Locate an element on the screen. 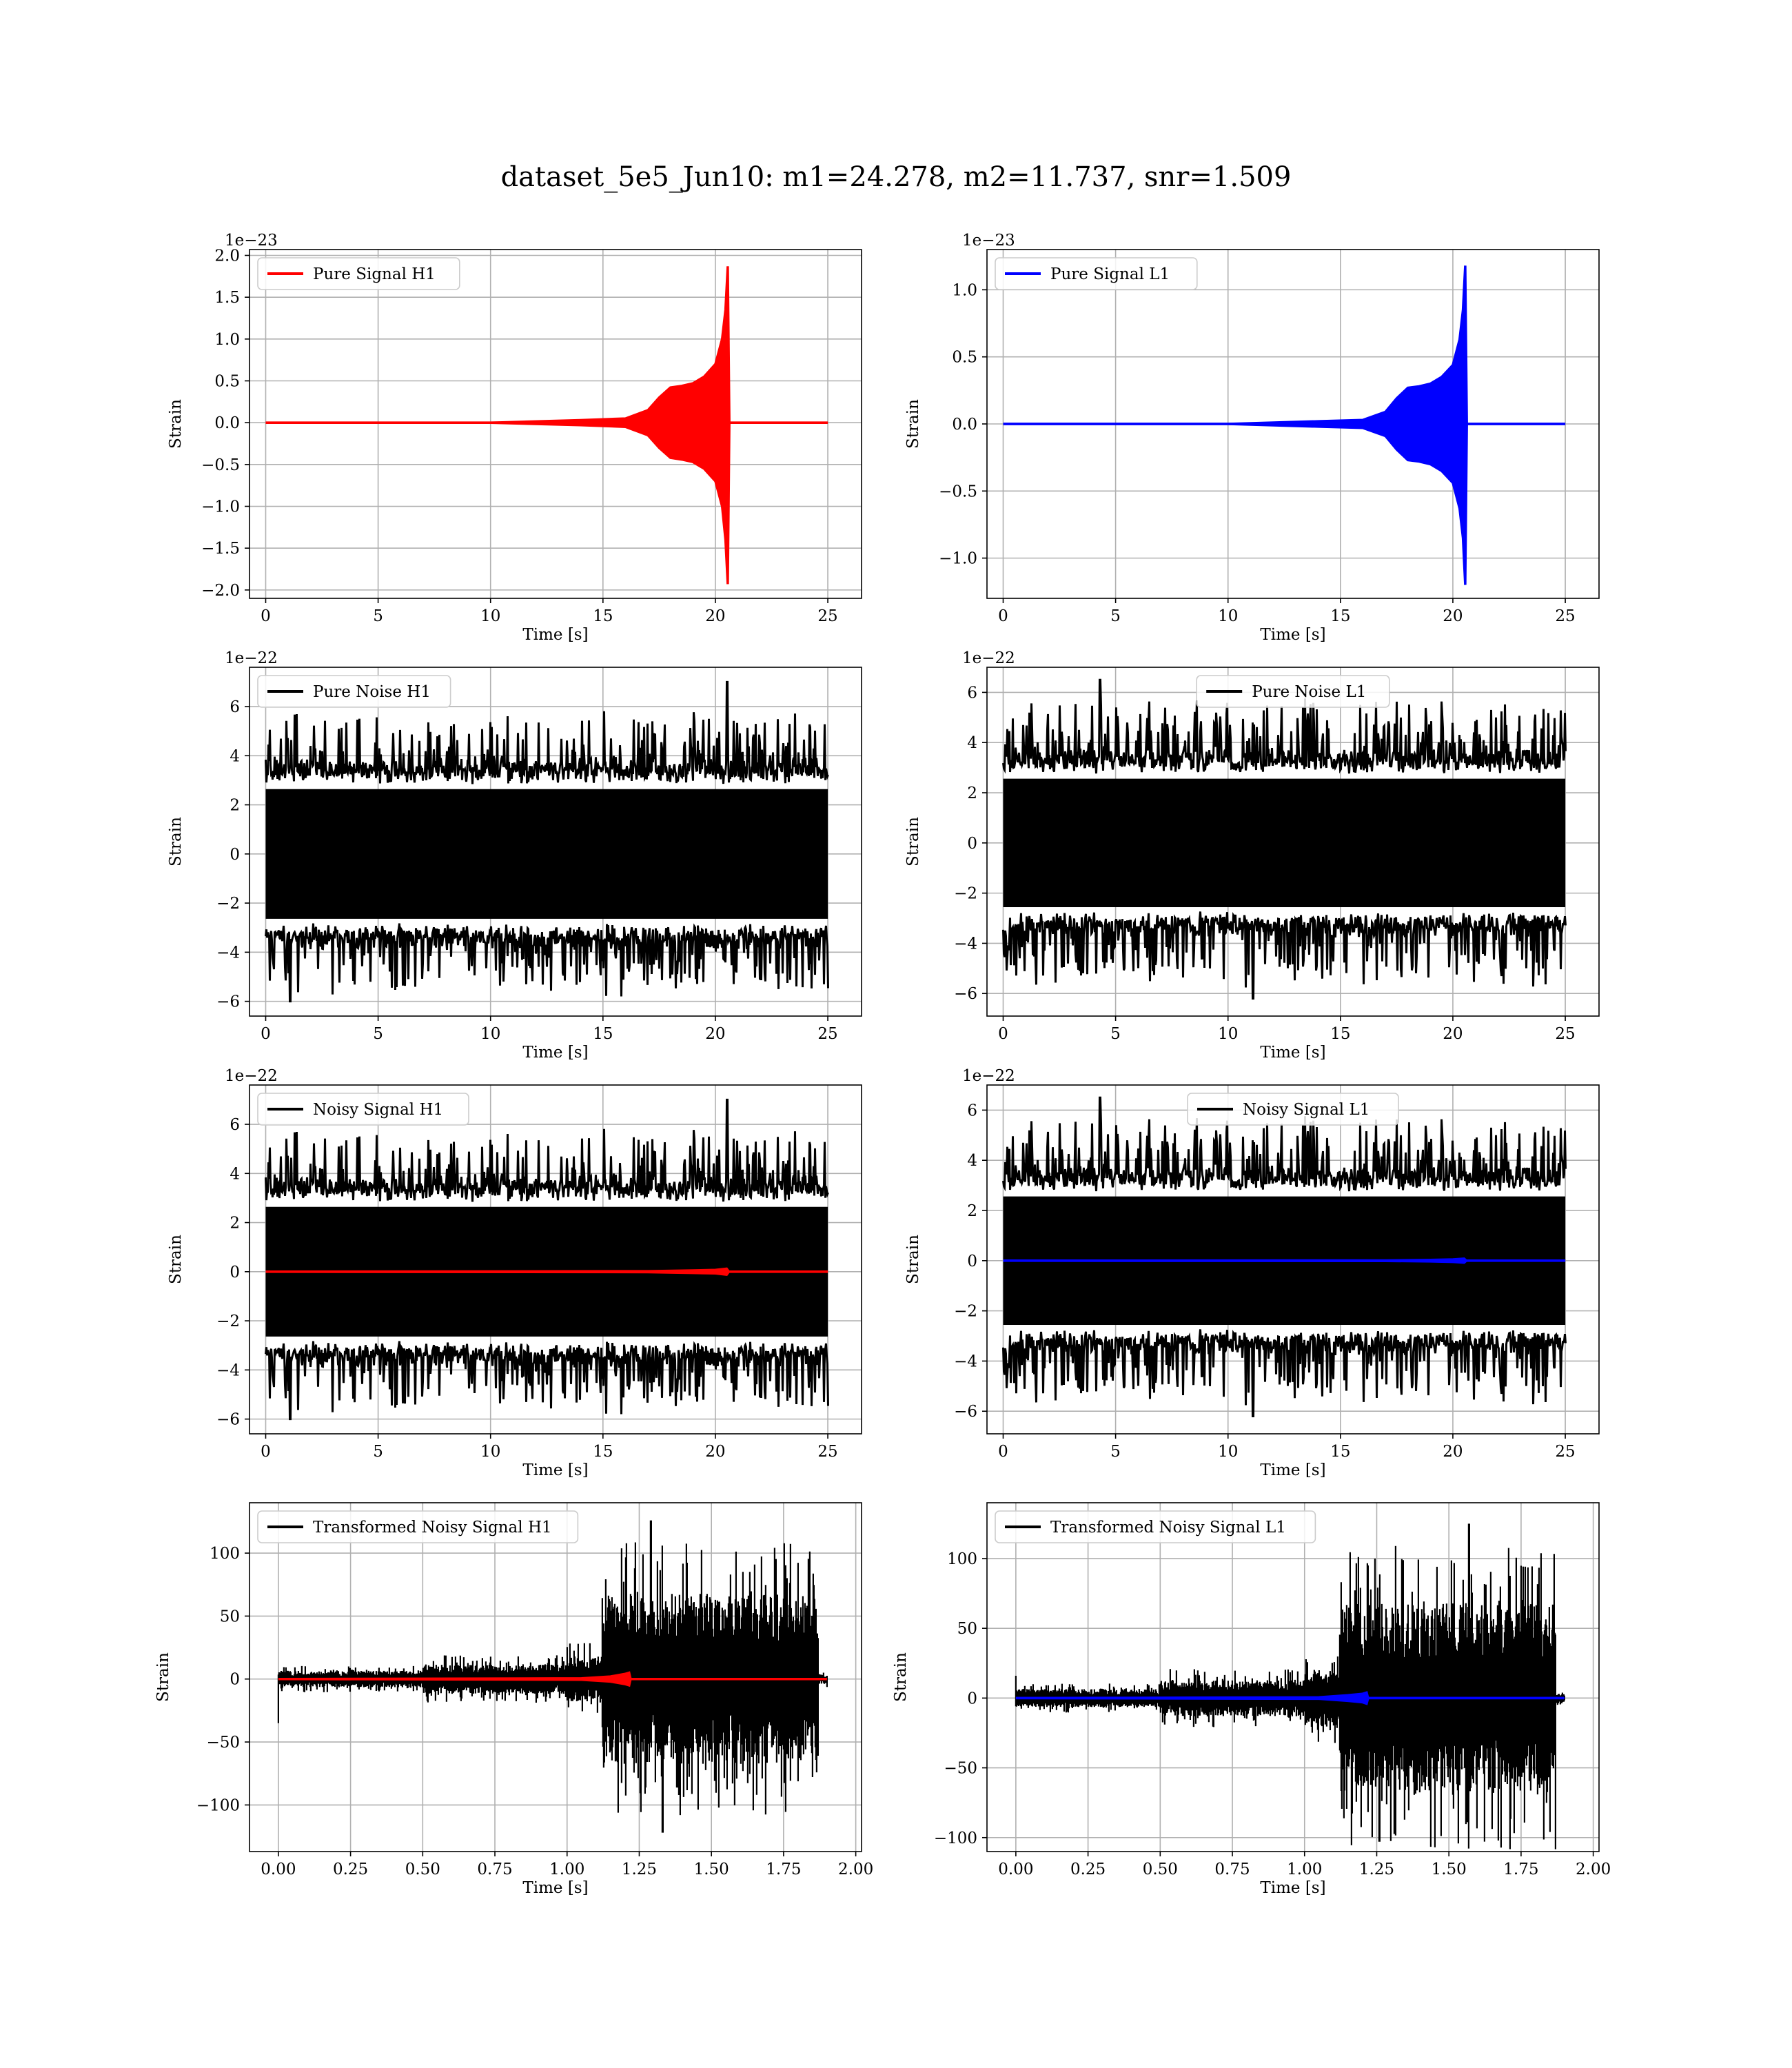 This screenshot has width=1792, height=2068. legend: Pure Signal H1 is located at coordinates (358, 273).